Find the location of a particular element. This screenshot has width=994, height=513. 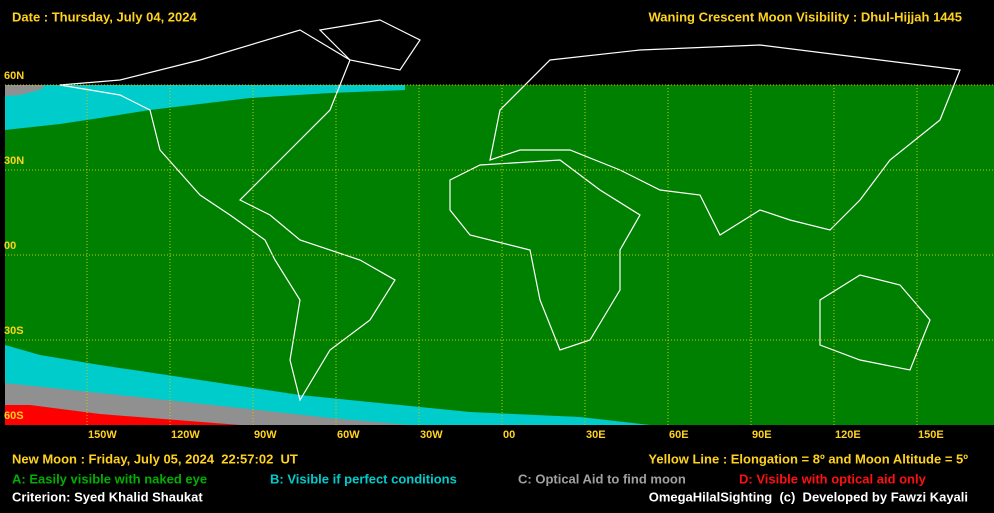

longitude-label: 00 is located at coordinates (509, 435).